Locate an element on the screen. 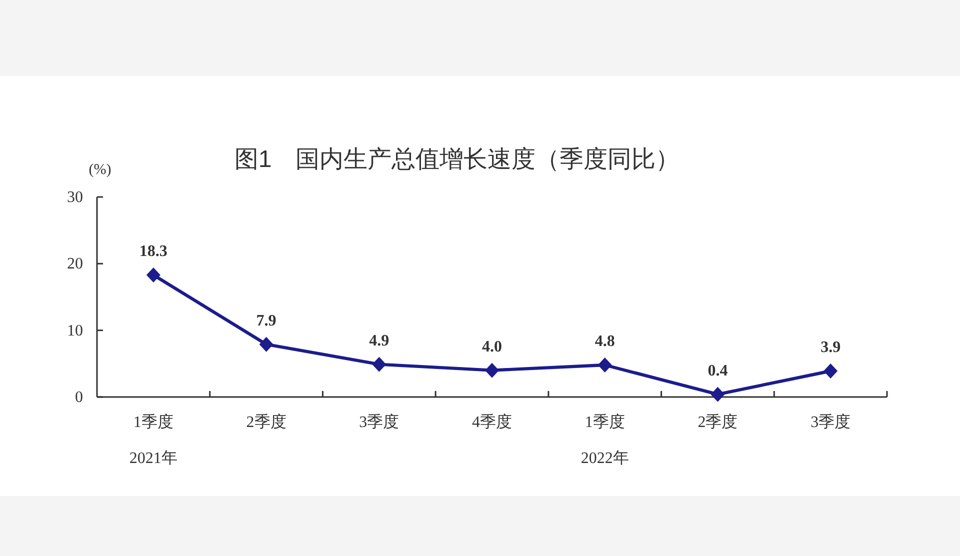 This screenshot has width=960, height=556. ytick: 0 is located at coordinates (79, 397).